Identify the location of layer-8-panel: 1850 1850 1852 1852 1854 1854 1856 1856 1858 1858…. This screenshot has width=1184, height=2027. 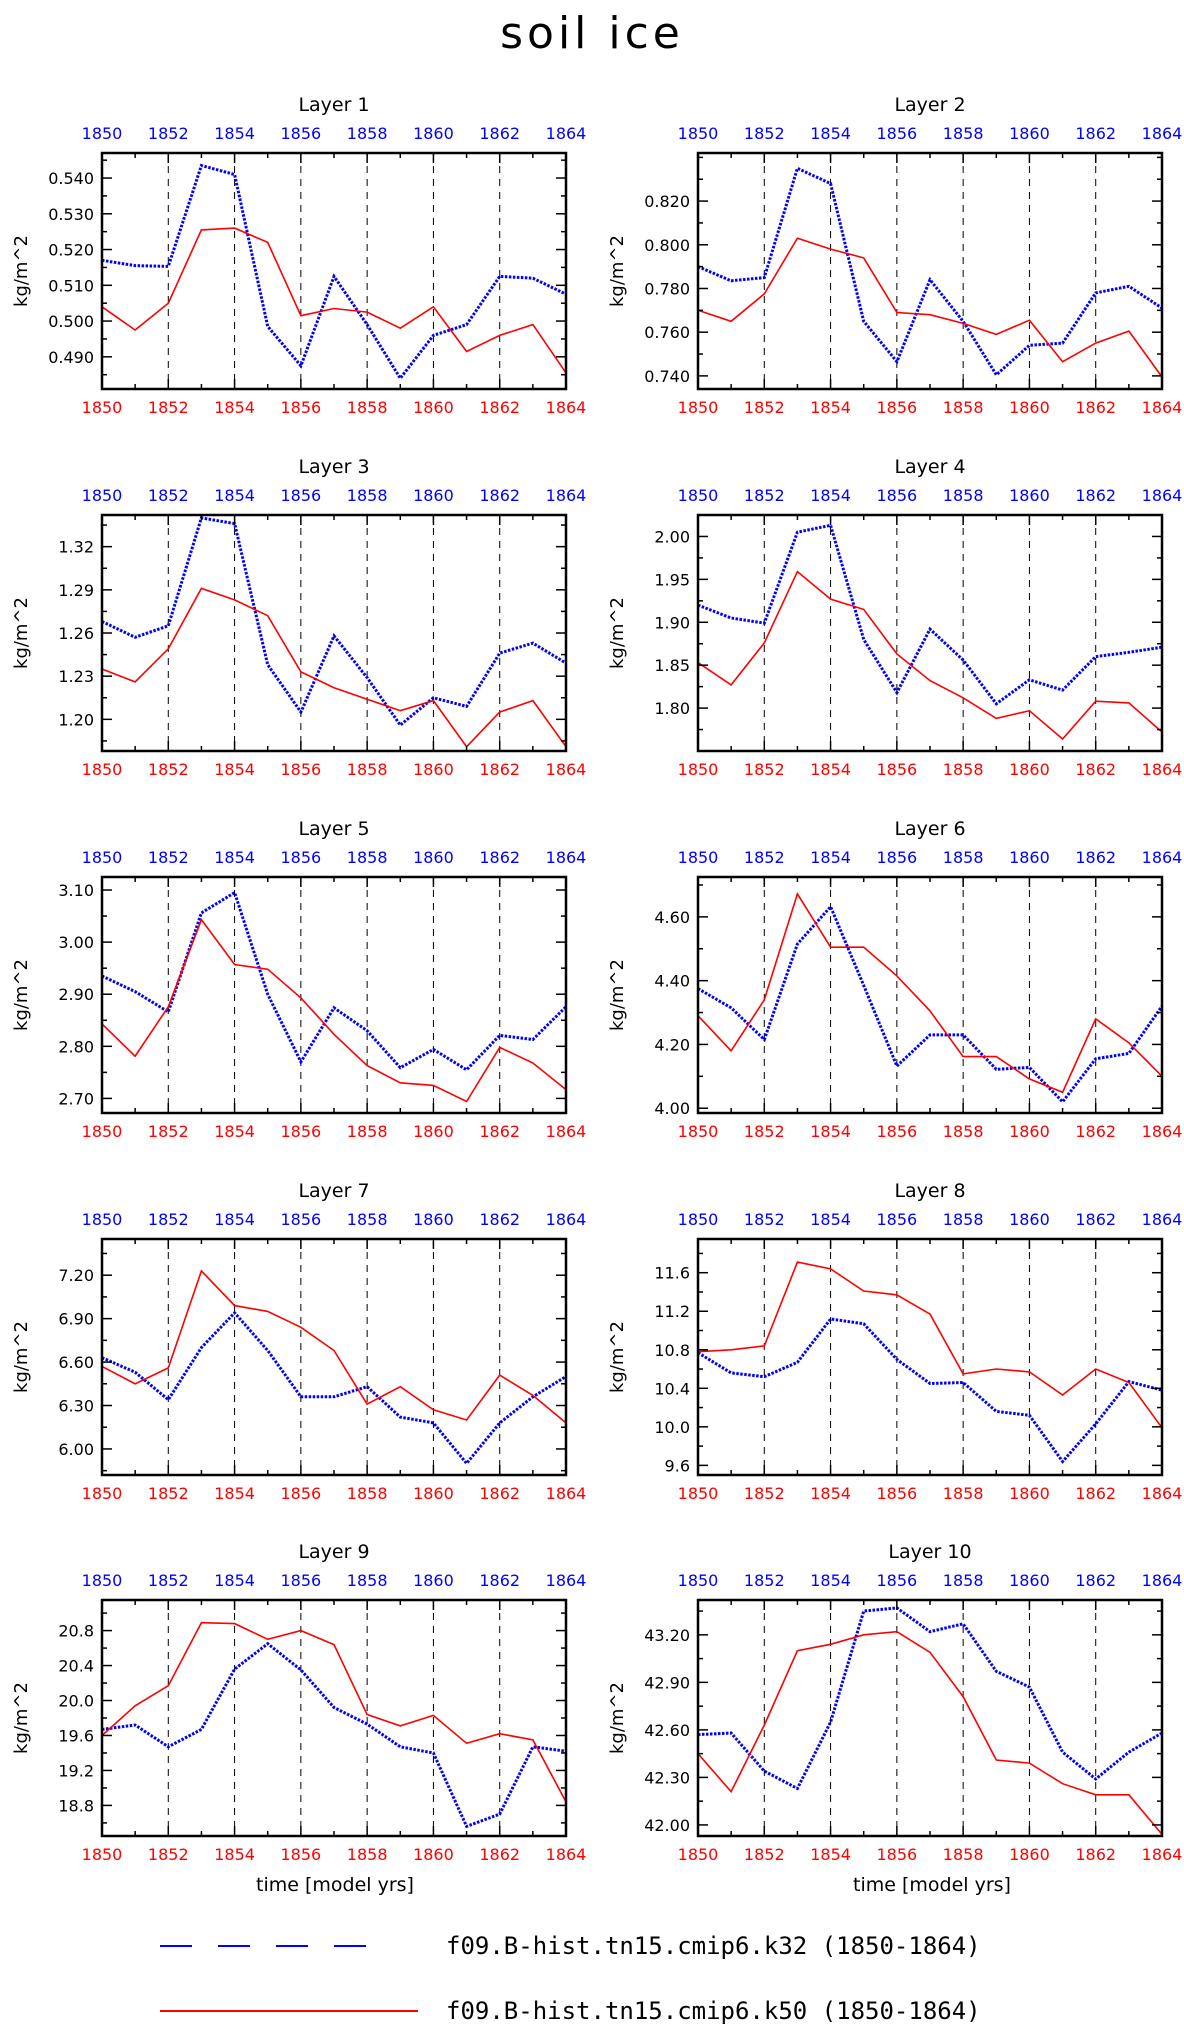
(894, 1341).